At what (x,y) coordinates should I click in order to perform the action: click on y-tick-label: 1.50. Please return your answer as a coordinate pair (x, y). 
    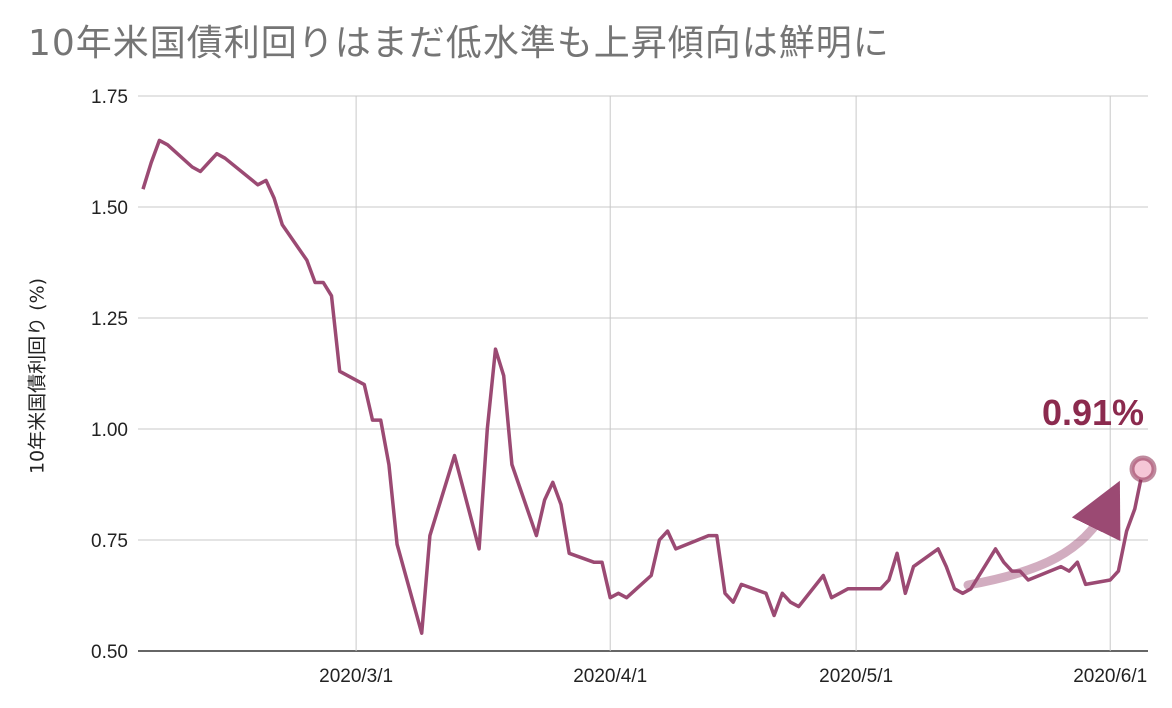
    Looking at the image, I should click on (109, 208).